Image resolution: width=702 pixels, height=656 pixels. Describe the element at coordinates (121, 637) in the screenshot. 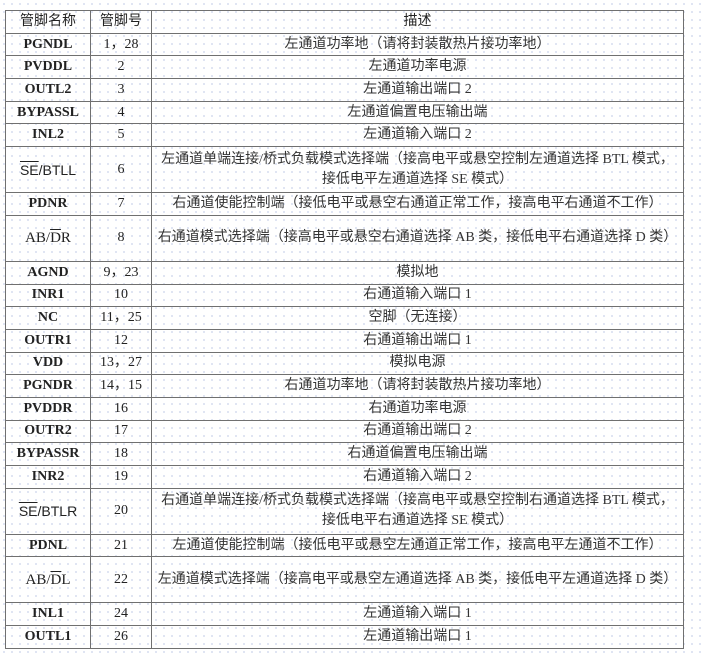

I see `pin-number: 26` at that location.